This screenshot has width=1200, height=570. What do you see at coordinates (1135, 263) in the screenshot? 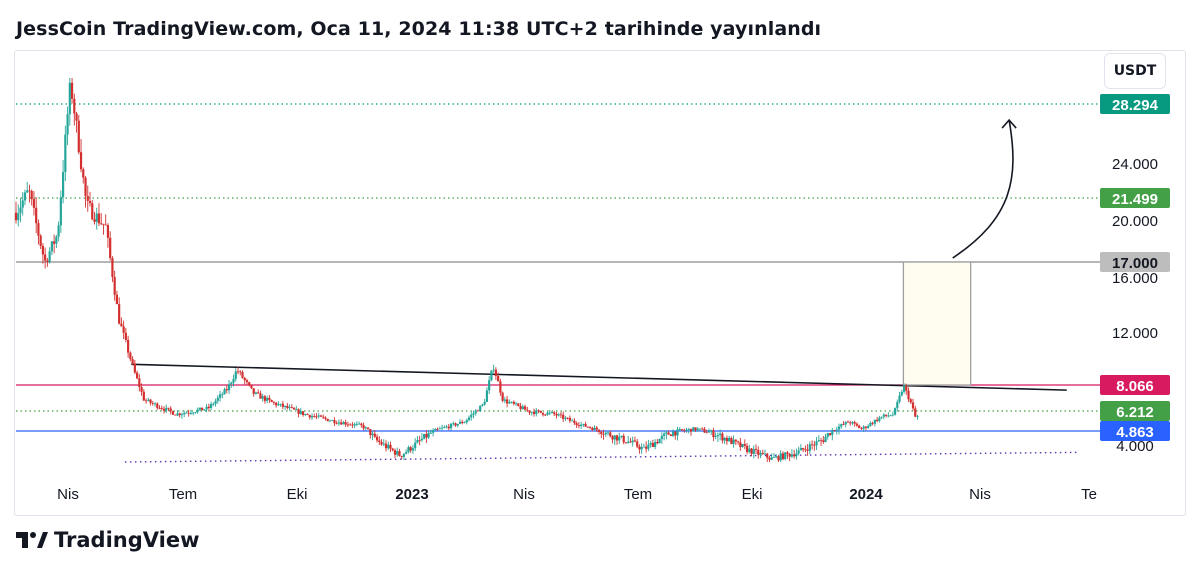
I see `price-level-label: 17.000` at bounding box center [1135, 263].